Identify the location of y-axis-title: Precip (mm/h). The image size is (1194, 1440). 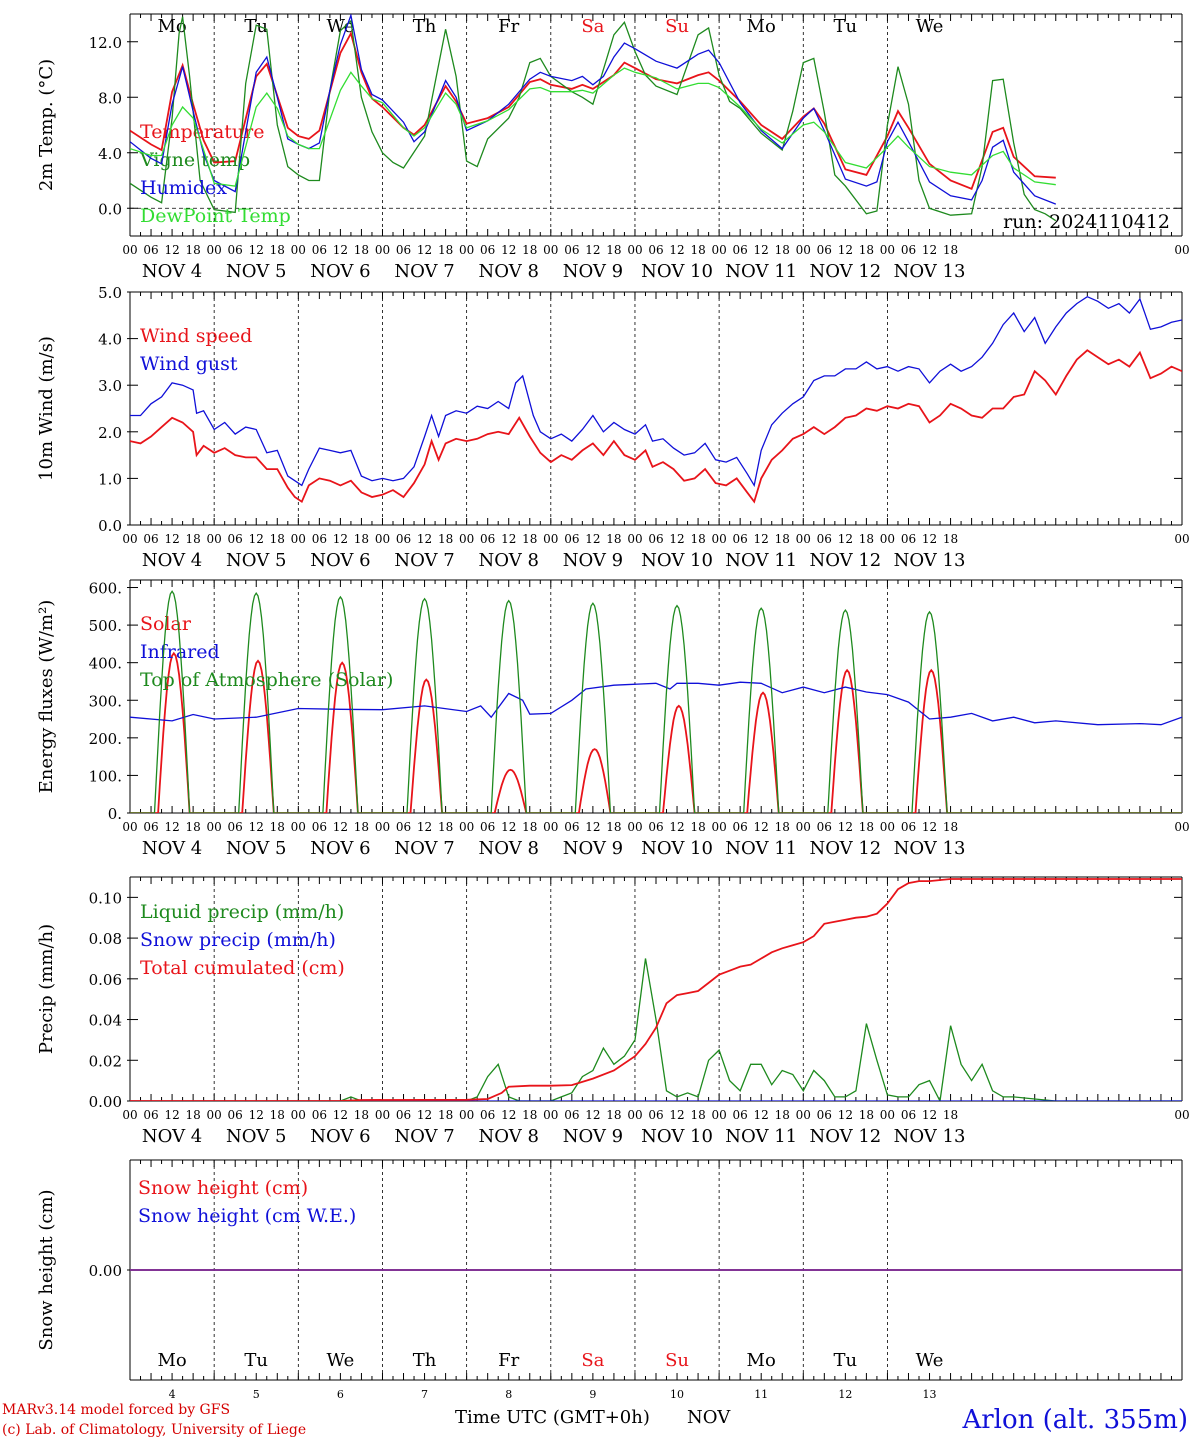
(46, 989).